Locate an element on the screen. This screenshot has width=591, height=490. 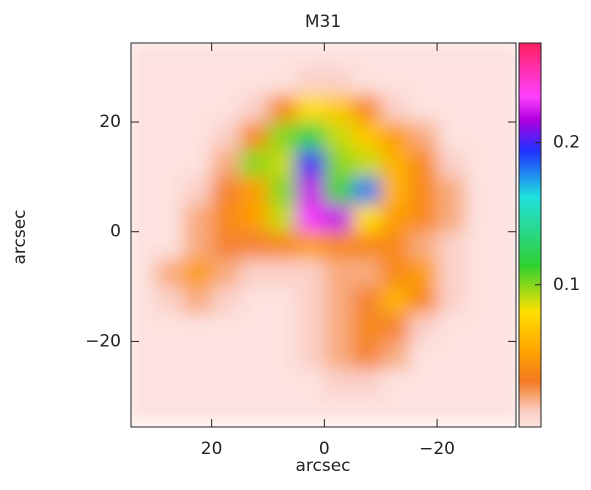
x-axis-label: arcsec is located at coordinates (322, 466).